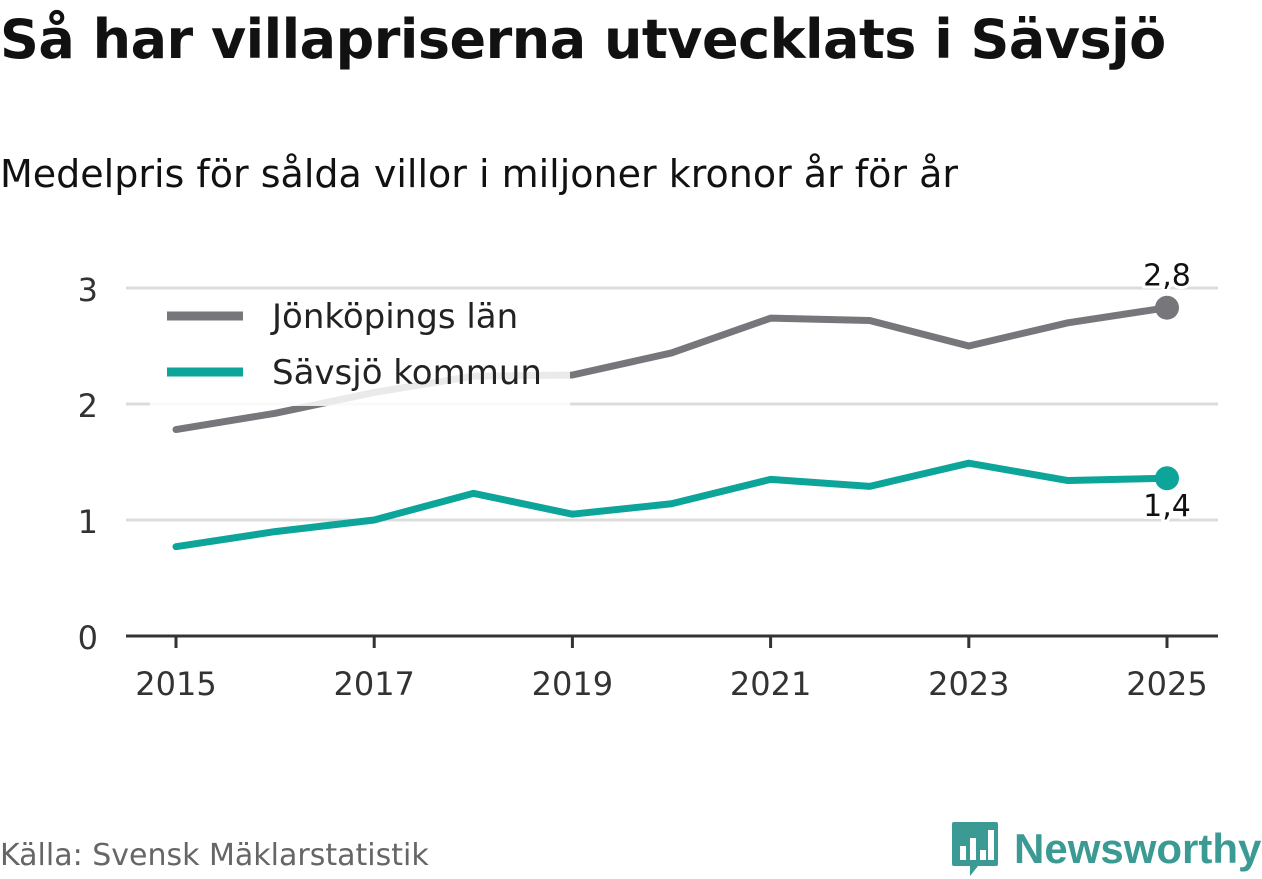 The width and height of the screenshot is (1262, 879). Describe the element at coordinates (373, 684) in the screenshot. I see `x-tick-label: 2017` at that location.